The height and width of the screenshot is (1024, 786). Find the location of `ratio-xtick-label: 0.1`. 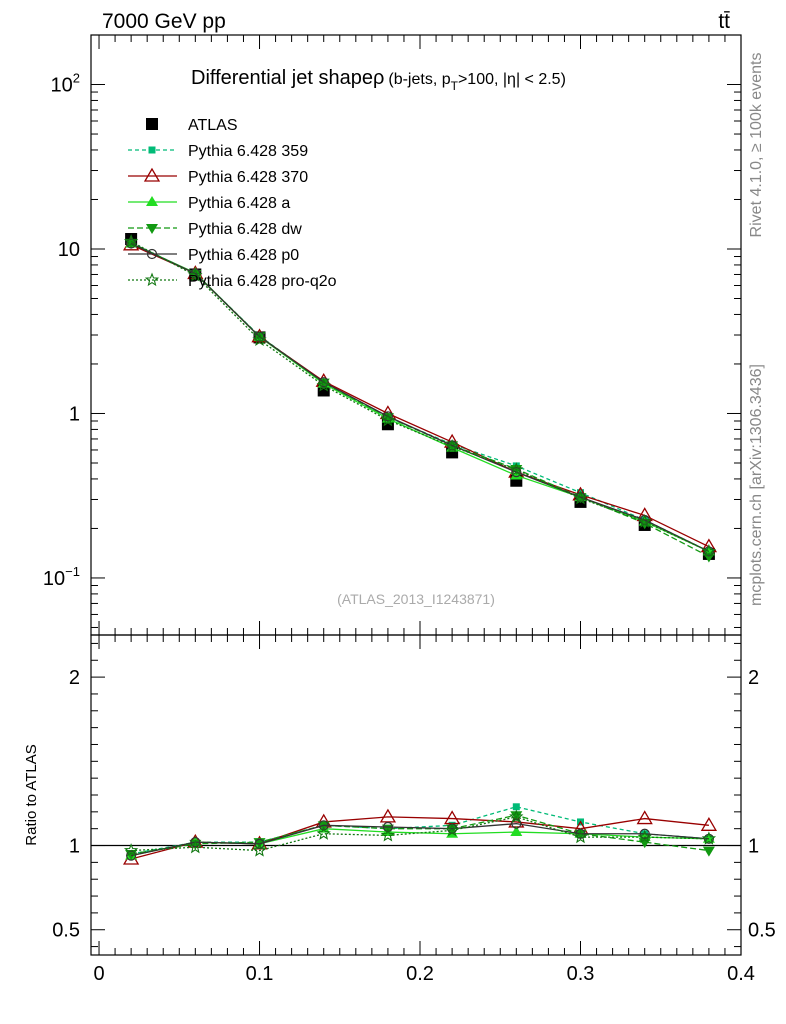

ratio-xtick-label: 0.1 is located at coordinates (260, 974).